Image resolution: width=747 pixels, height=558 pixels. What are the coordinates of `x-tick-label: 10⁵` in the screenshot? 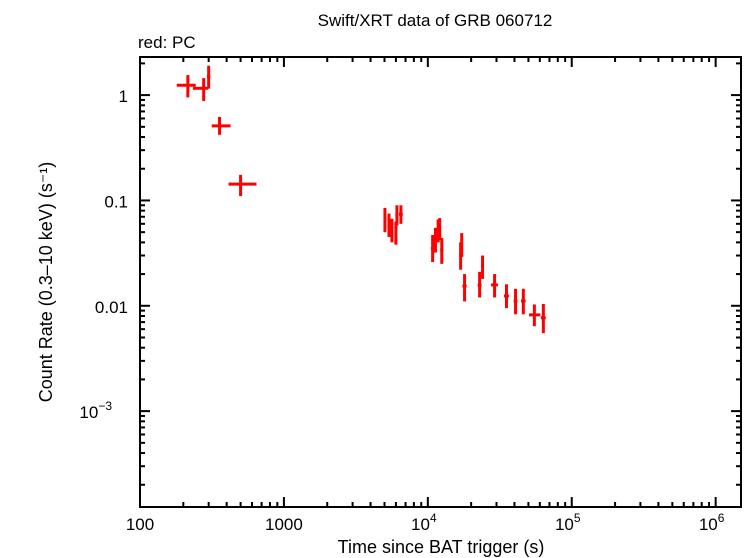 It's located at (568, 522).